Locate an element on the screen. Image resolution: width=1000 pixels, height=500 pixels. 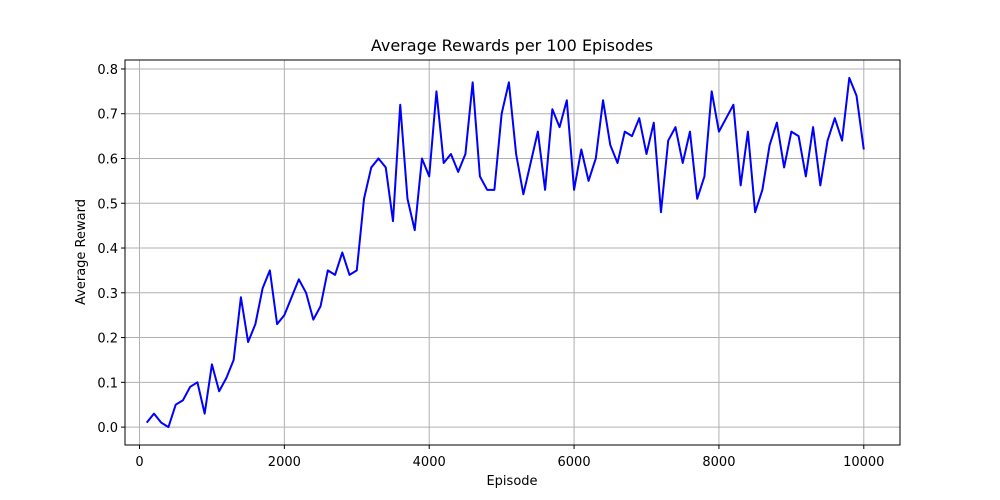
x-axis-label: Episode is located at coordinates (511, 481).